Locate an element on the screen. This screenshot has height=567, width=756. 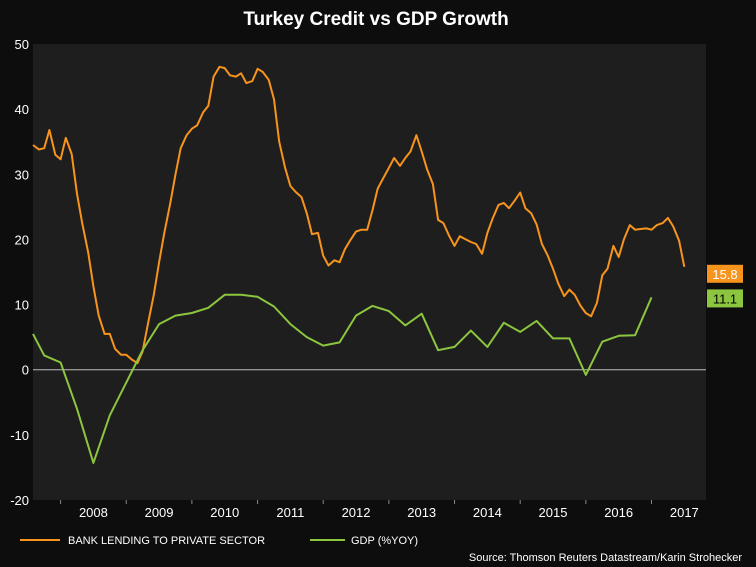
x-tick-label: 2015 is located at coordinates (553, 512).